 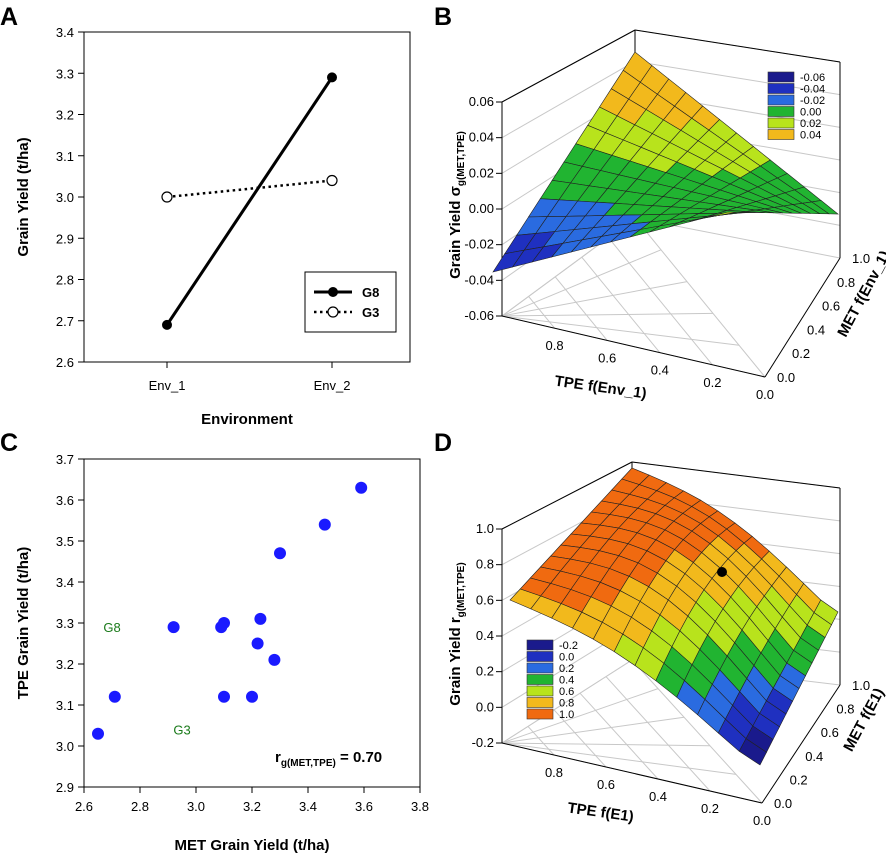 I want to click on legend-label-d: -0.2, so click(x=568, y=646).